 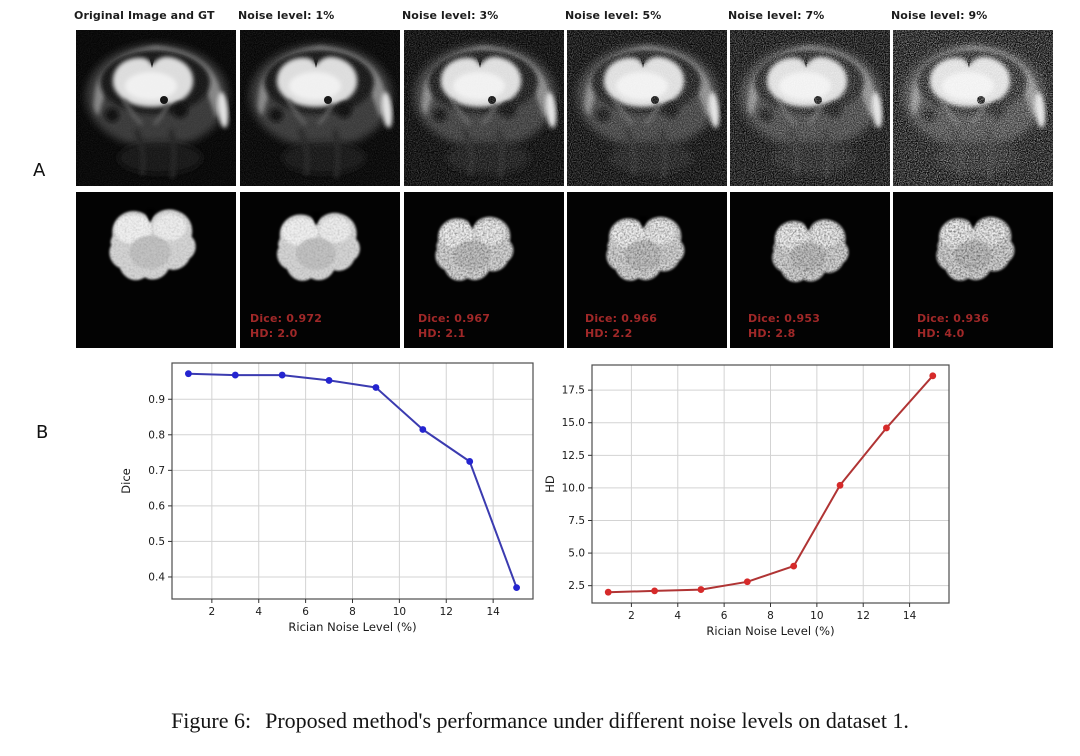 What do you see at coordinates (573, 423) in the screenshot?
I see `svg-text: 15.0` at bounding box center [573, 423].